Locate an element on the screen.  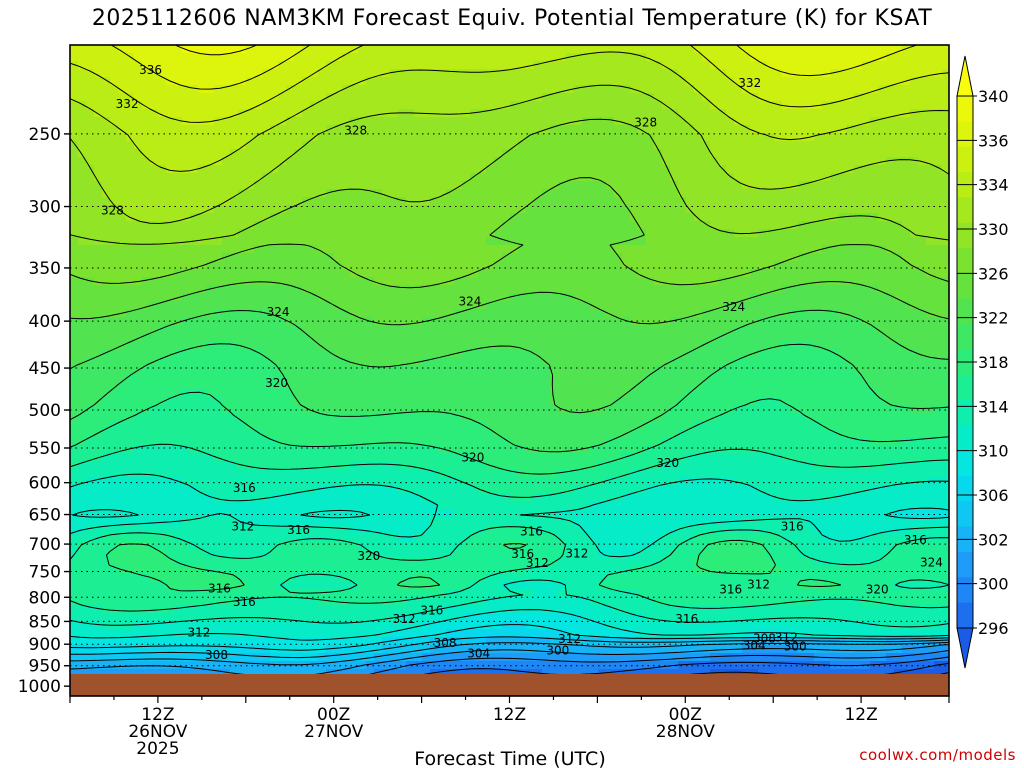
credit-link: coolwx.com/models is located at coordinates (937, 755).